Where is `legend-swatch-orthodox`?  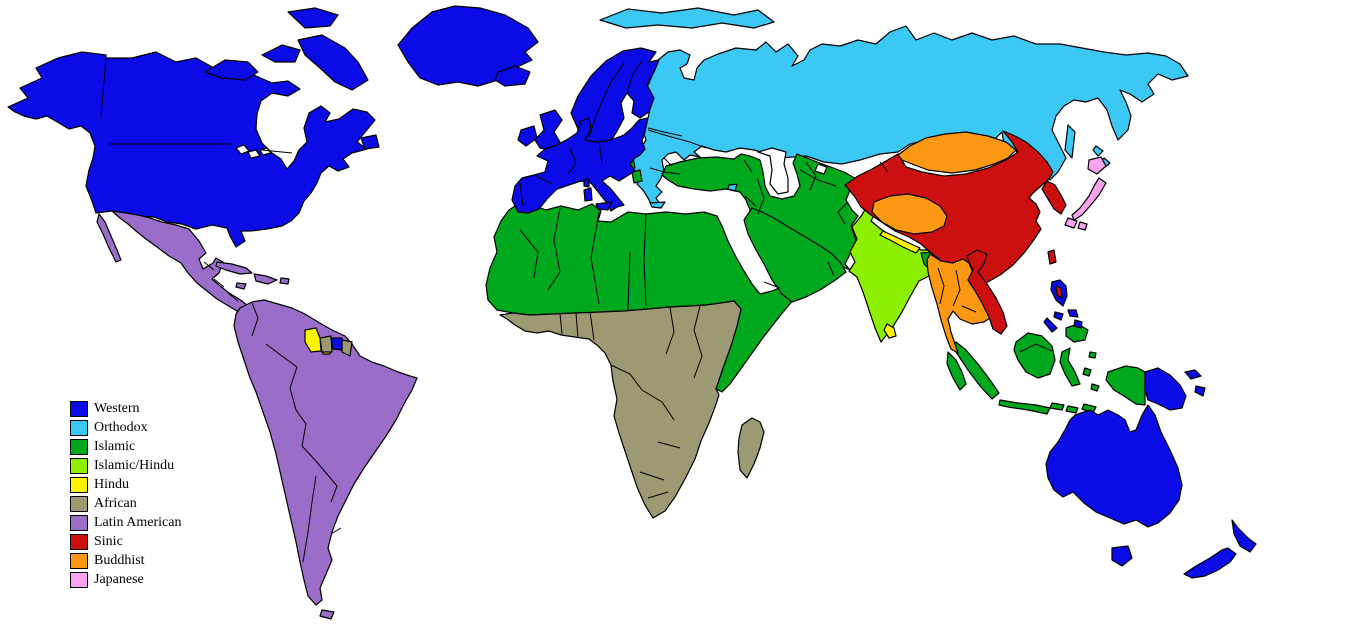 legend-swatch-orthodox is located at coordinates (79, 427).